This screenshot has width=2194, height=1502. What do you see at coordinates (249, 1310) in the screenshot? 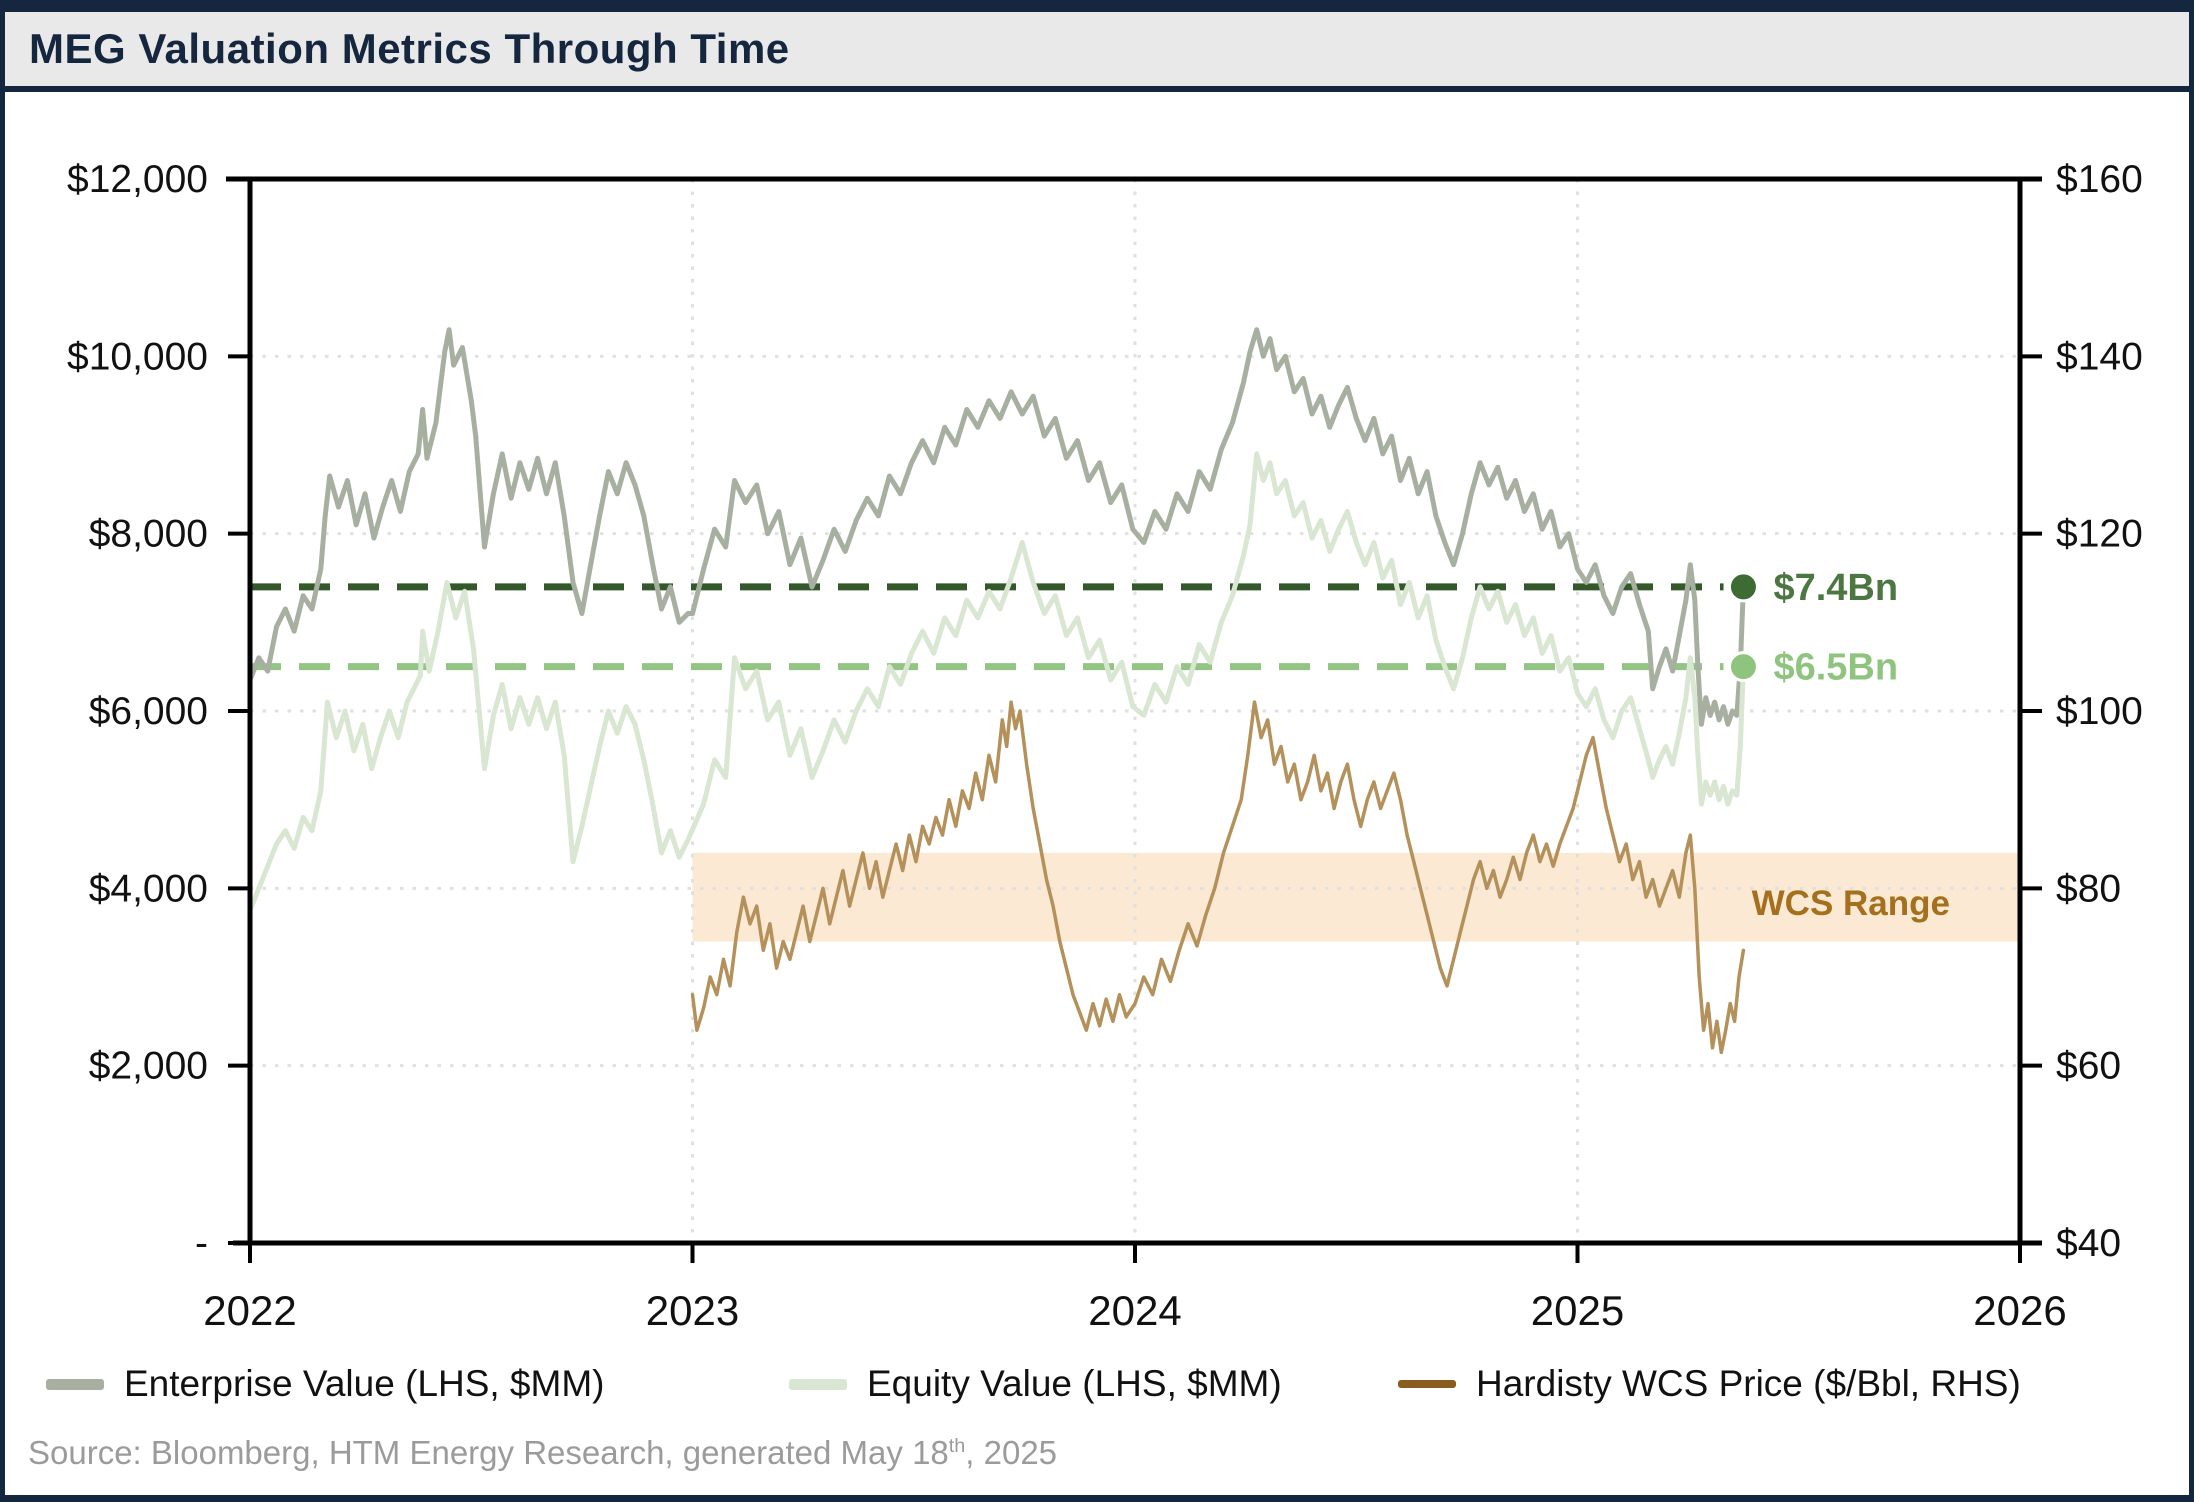
I see `x-axis-tick-label: 2022` at bounding box center [249, 1310].